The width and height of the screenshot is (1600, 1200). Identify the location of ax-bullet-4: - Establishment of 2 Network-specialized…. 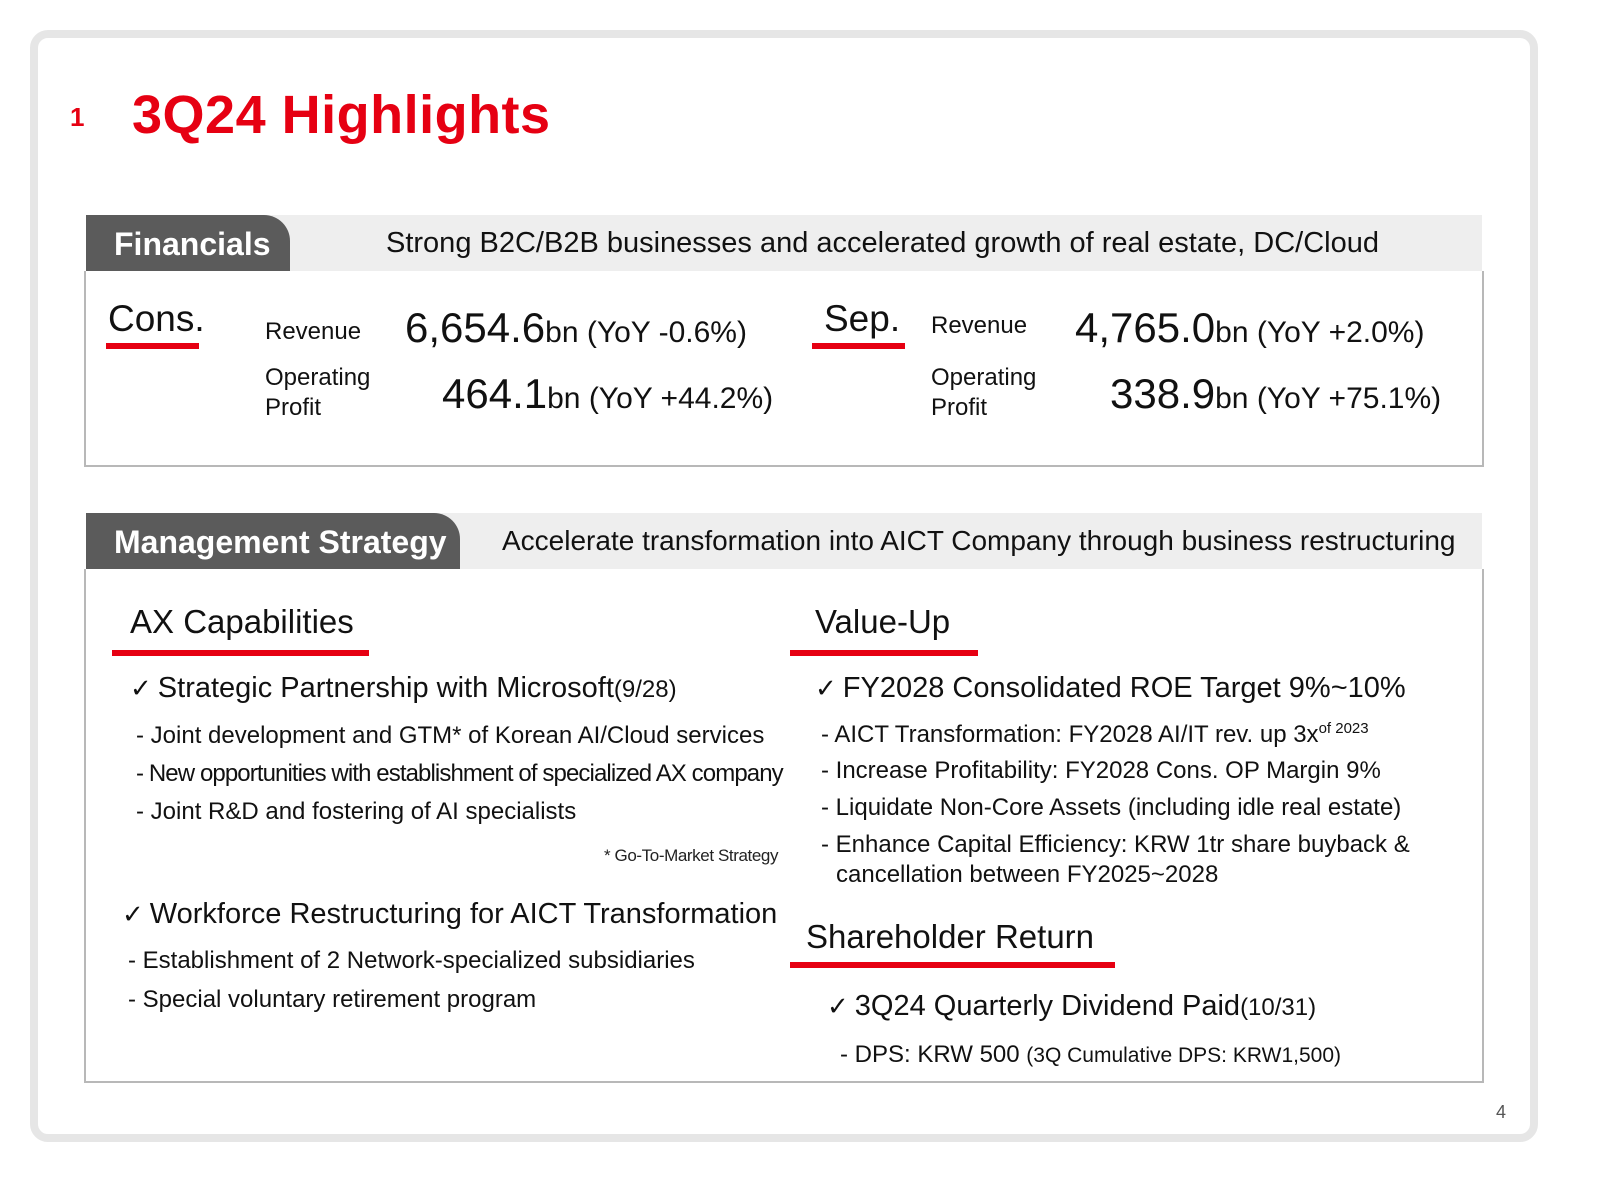
(411, 960).